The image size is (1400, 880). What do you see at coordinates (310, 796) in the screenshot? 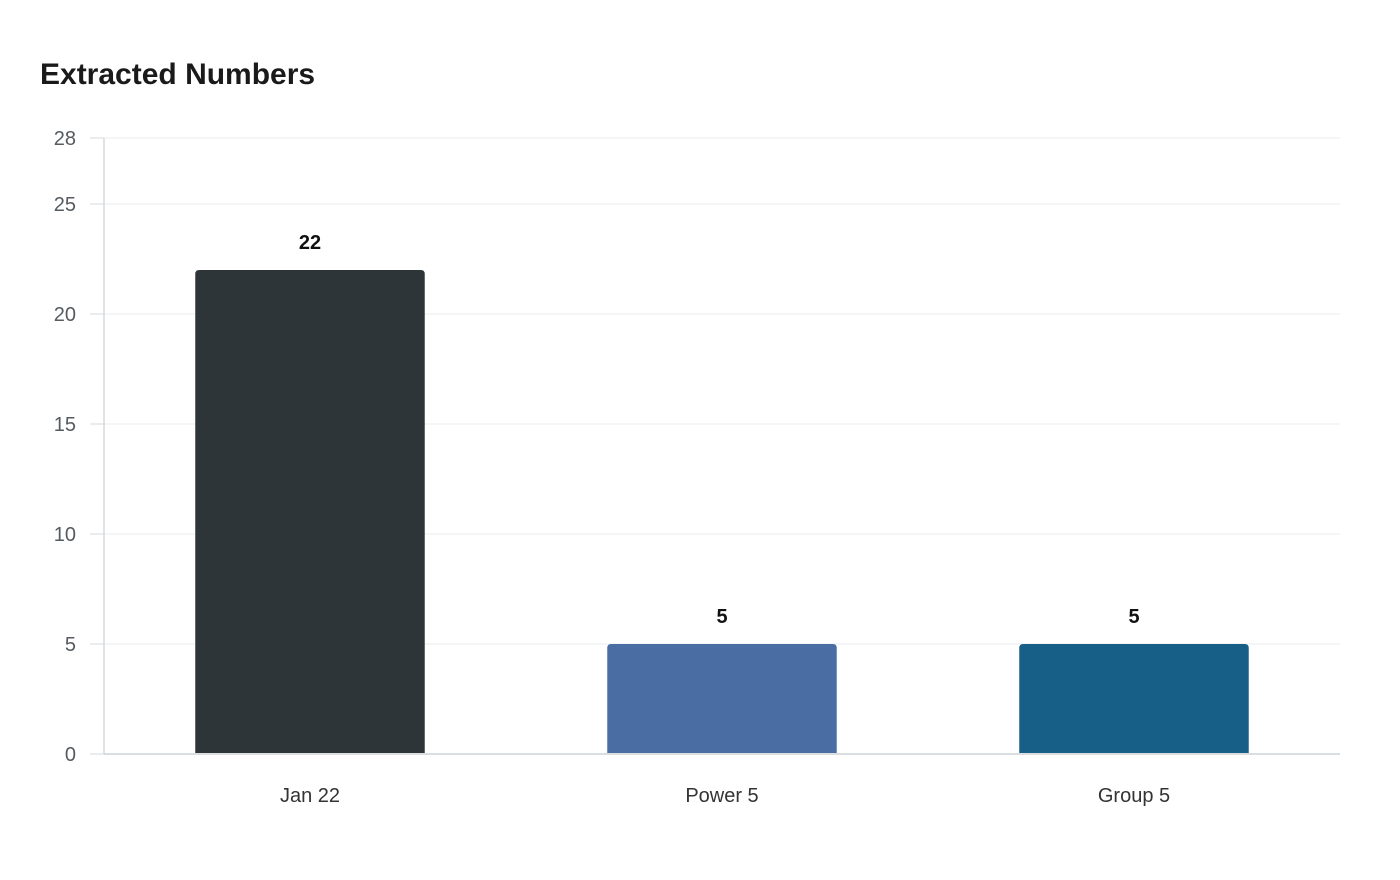
I see `x-tick-label: Jan 22` at bounding box center [310, 796].